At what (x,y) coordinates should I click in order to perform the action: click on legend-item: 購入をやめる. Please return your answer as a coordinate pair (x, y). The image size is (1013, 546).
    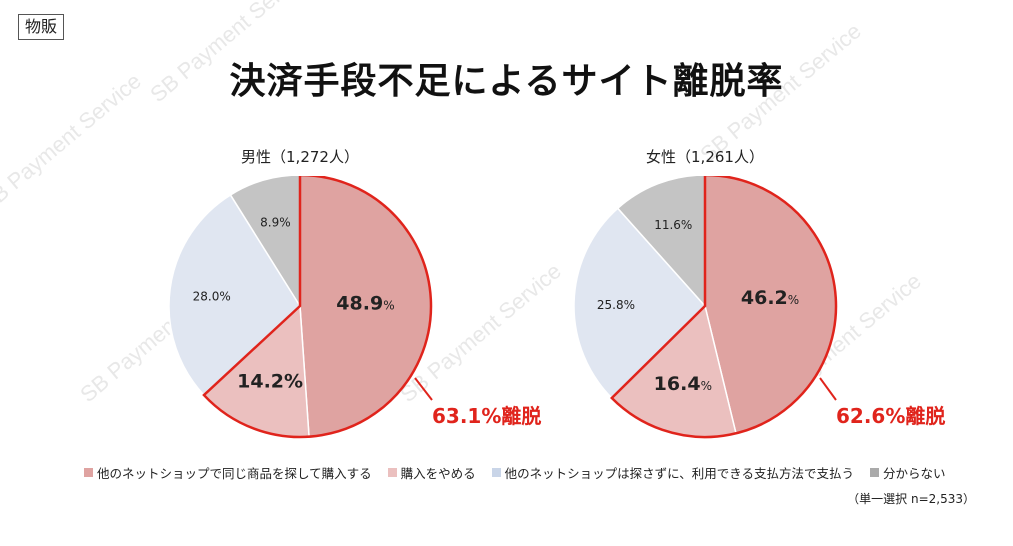
    Looking at the image, I should click on (431, 472).